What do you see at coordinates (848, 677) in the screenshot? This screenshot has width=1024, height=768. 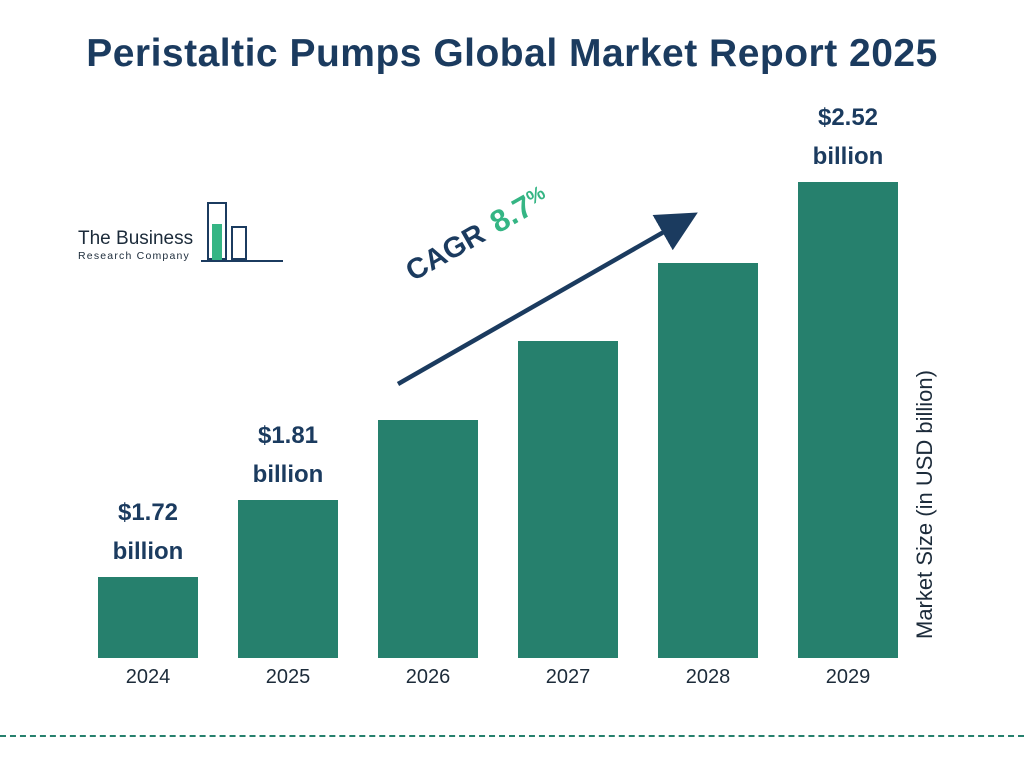 I see `x-axis-label-2029: 2029` at bounding box center [848, 677].